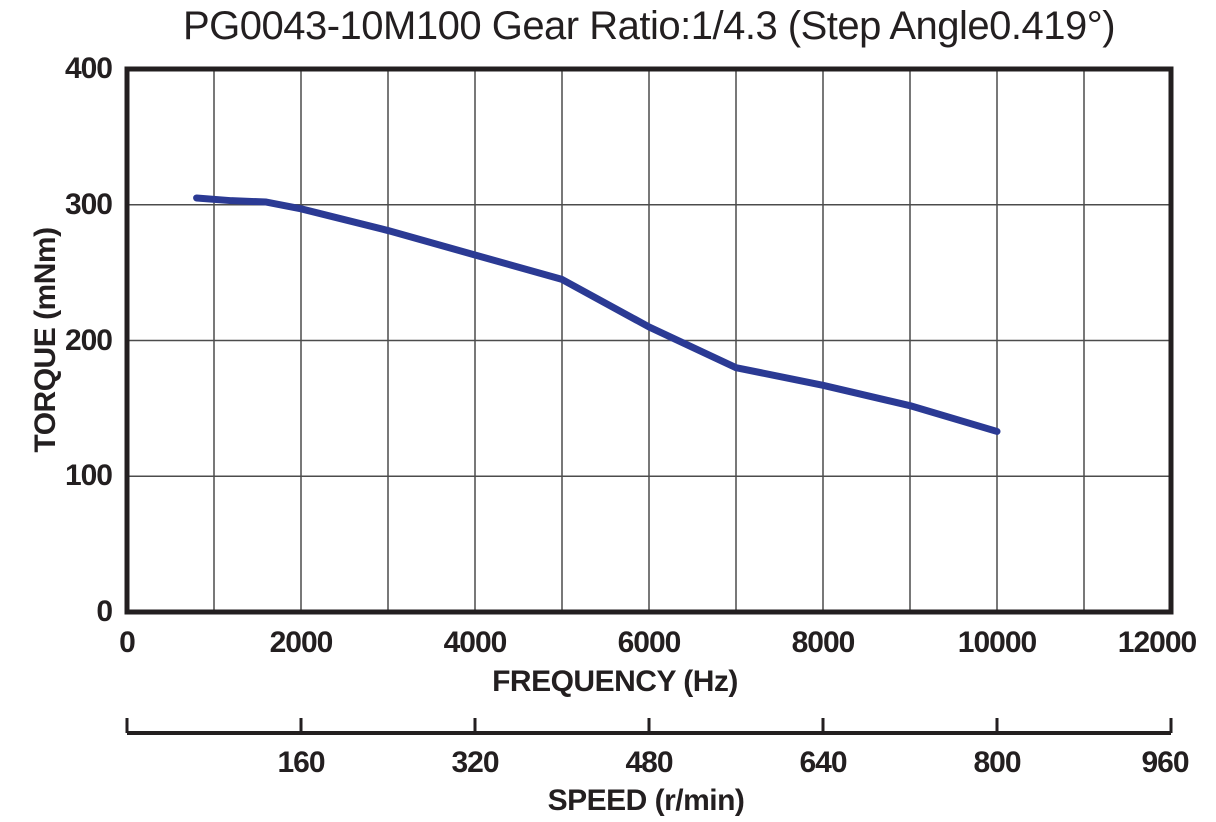 The height and width of the screenshot is (822, 1216). I want to click on speed-tick-label: 320, so click(475, 762).